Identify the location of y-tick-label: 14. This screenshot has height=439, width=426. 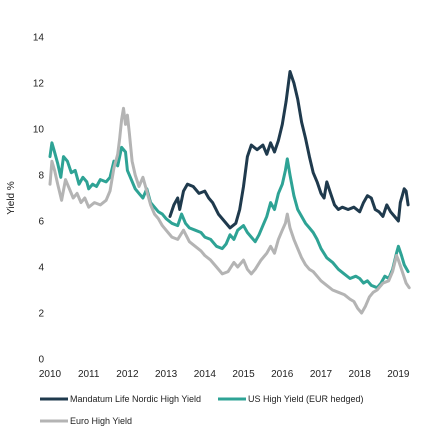
(39, 38).